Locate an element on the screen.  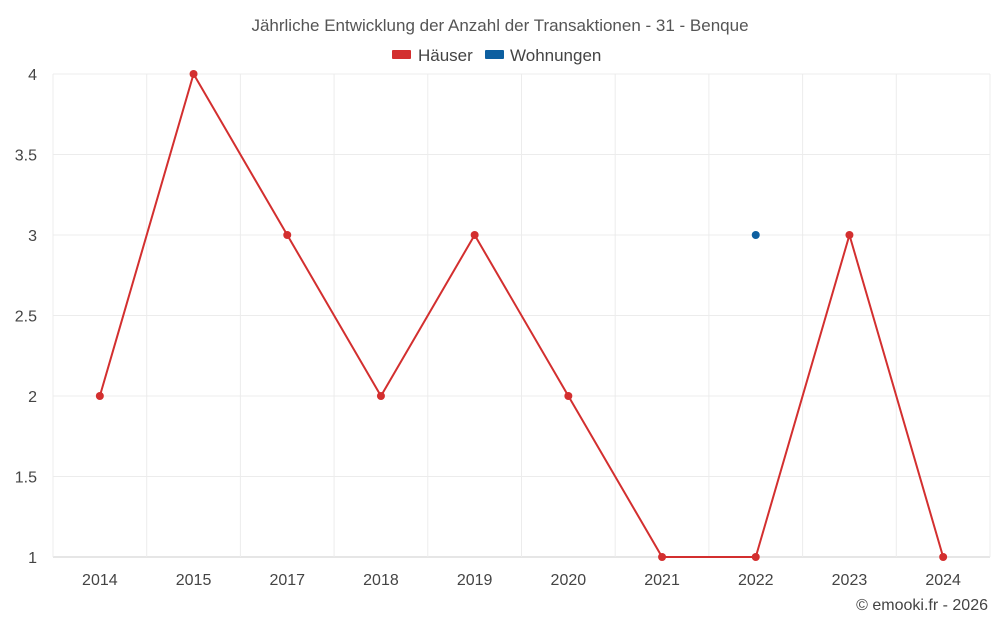
x-tick-label: 2017 is located at coordinates (287, 580).